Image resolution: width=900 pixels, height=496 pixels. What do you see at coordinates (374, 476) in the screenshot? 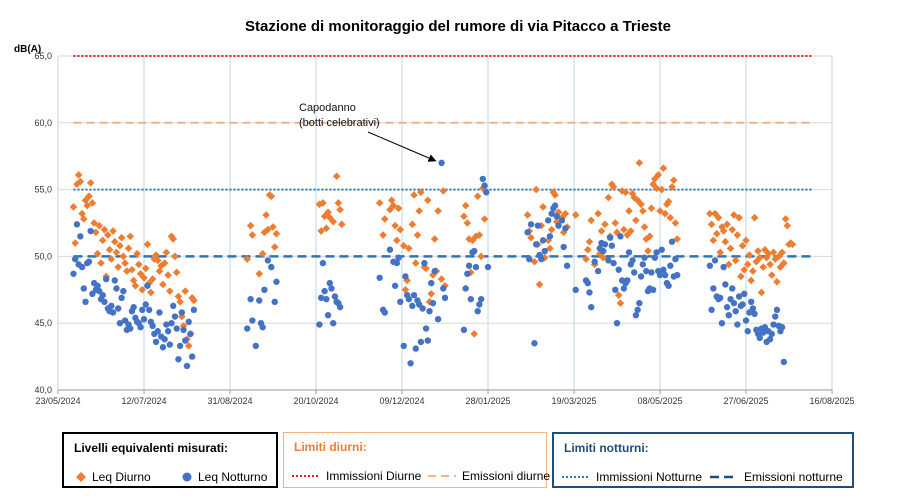
I see `legend-label-immissioni-diurne: Immissioni Diurne` at bounding box center [374, 476].